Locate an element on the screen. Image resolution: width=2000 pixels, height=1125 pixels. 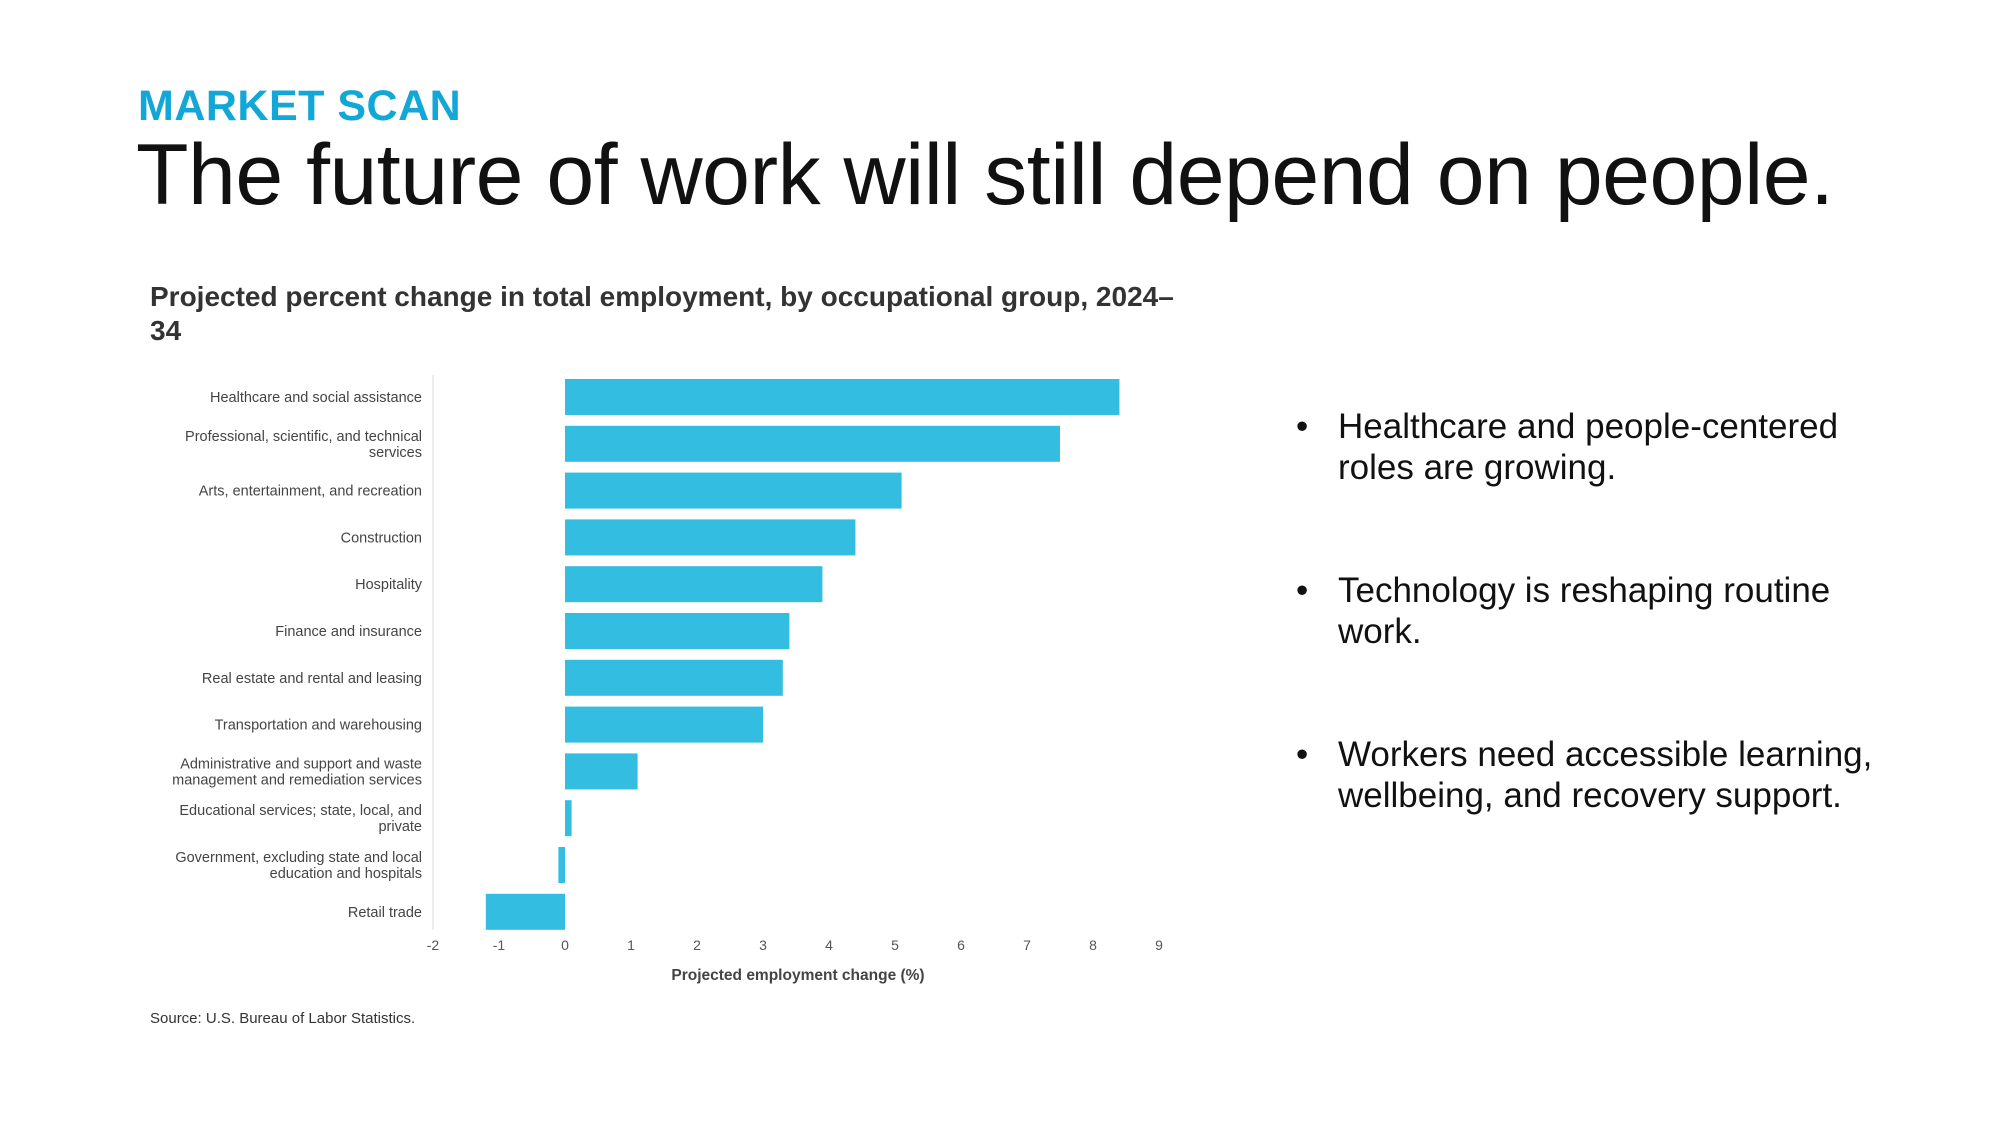
category-label: Administrative and support and waste is located at coordinates (301, 764).